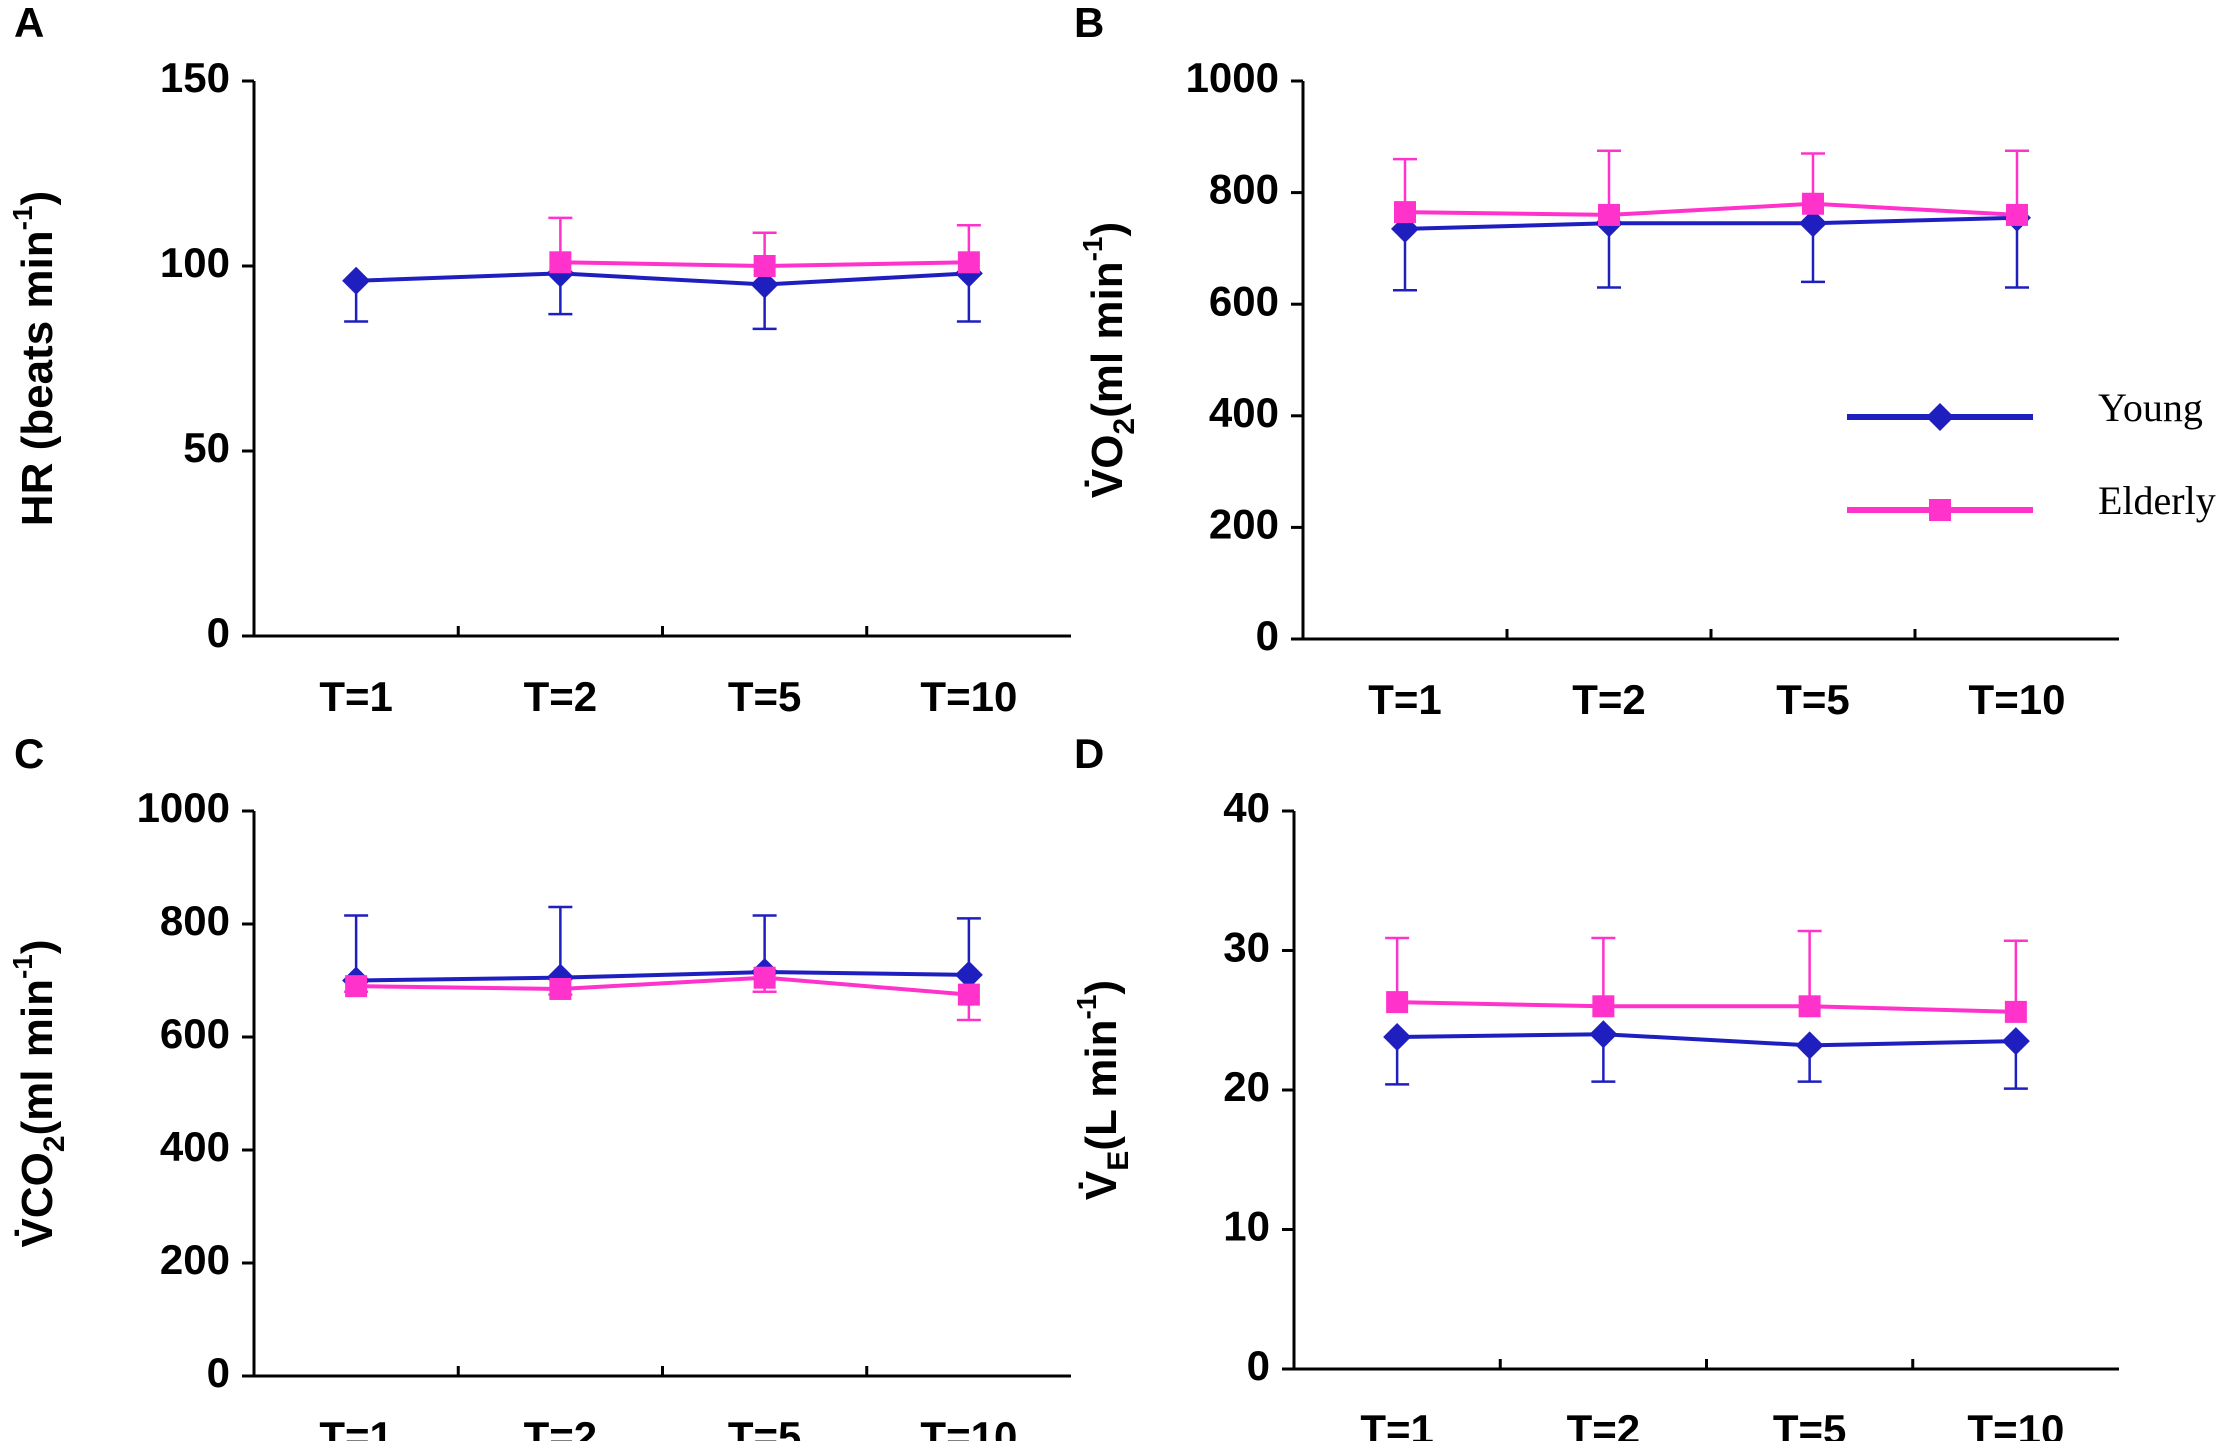 The width and height of the screenshot is (2240, 1441). Describe the element at coordinates (1246, 1086) in the screenshot. I see `y-tick-label: 20` at that location.